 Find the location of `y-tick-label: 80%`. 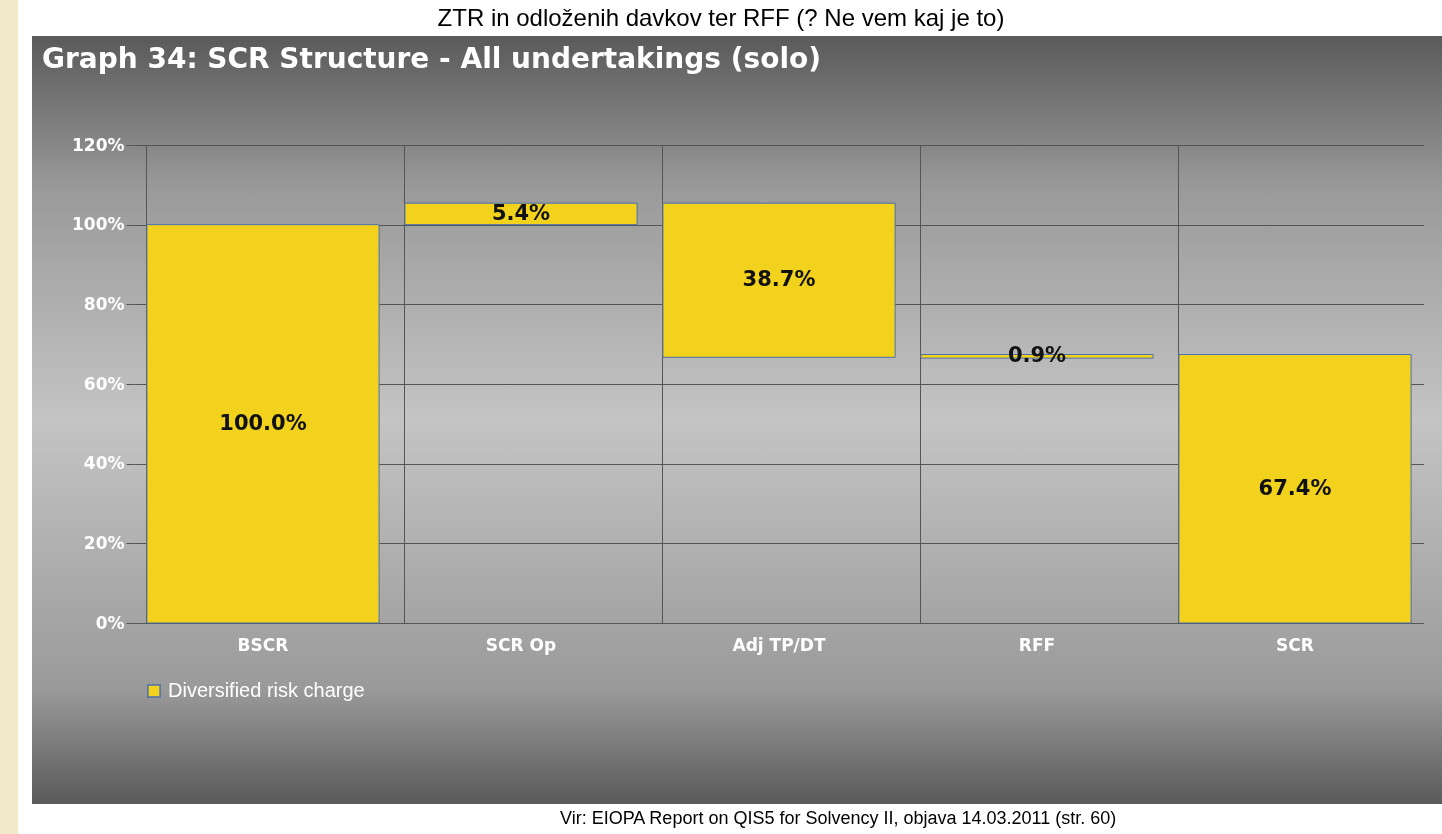

y-tick-label: 80% is located at coordinates (104, 303).